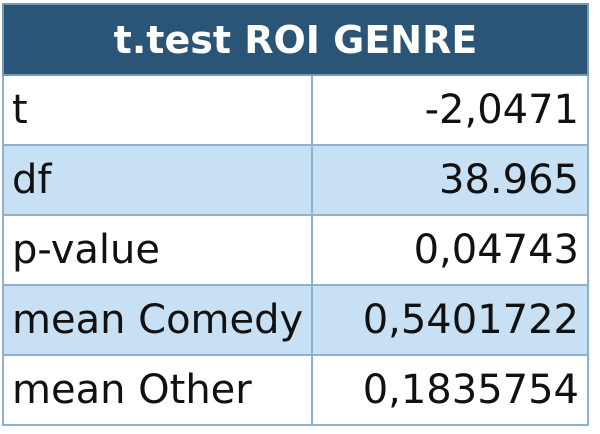 Image resolution: width=600 pixels, height=434 pixels. What do you see at coordinates (450, 250) in the screenshot?
I see `row-value-p-value: 0,04743` at bounding box center [450, 250].